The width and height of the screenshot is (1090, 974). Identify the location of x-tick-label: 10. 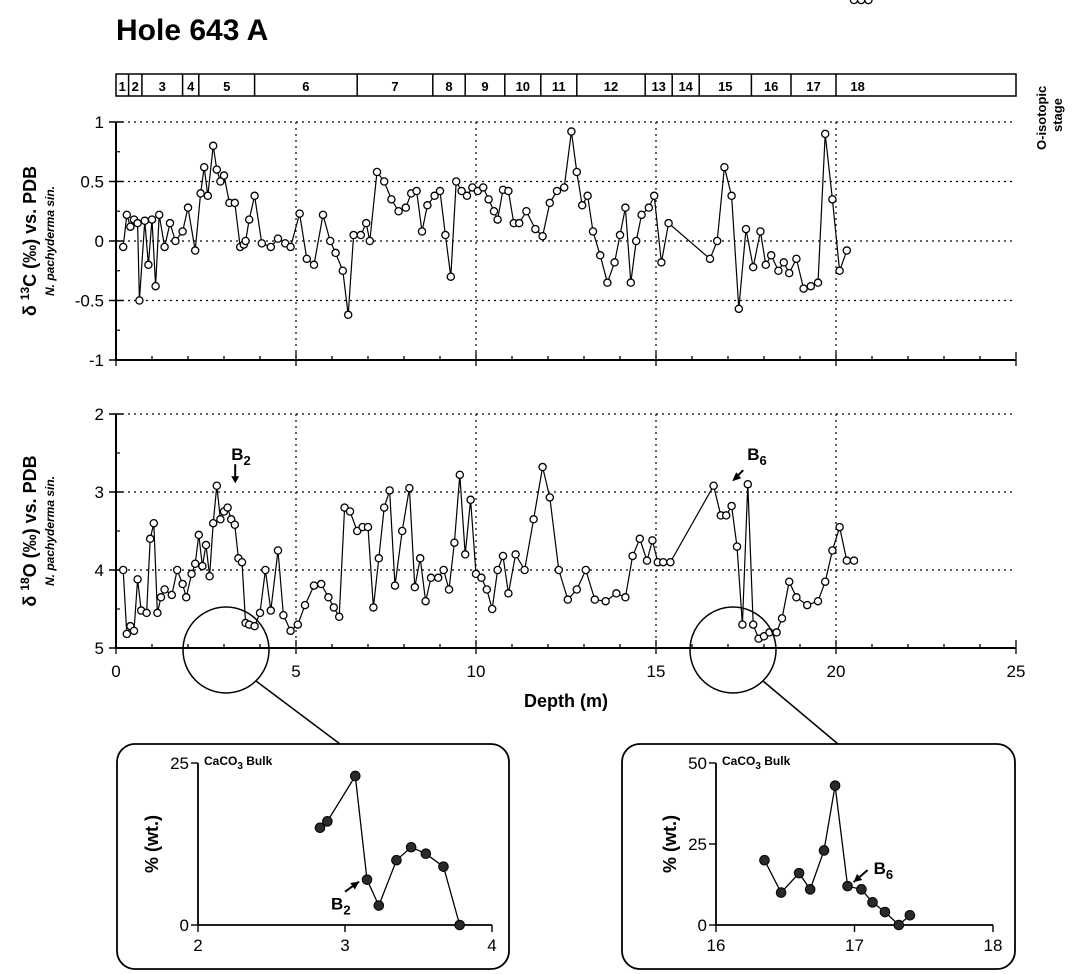
(476, 671).